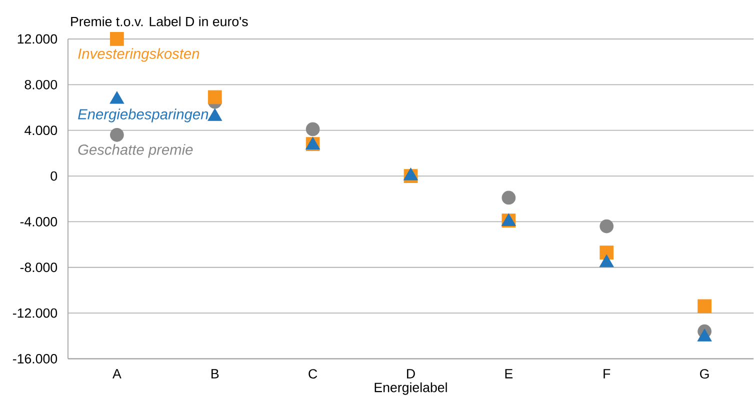 The image size is (754, 410). I want to click on y-tick-label: 8.000, so click(41, 85).